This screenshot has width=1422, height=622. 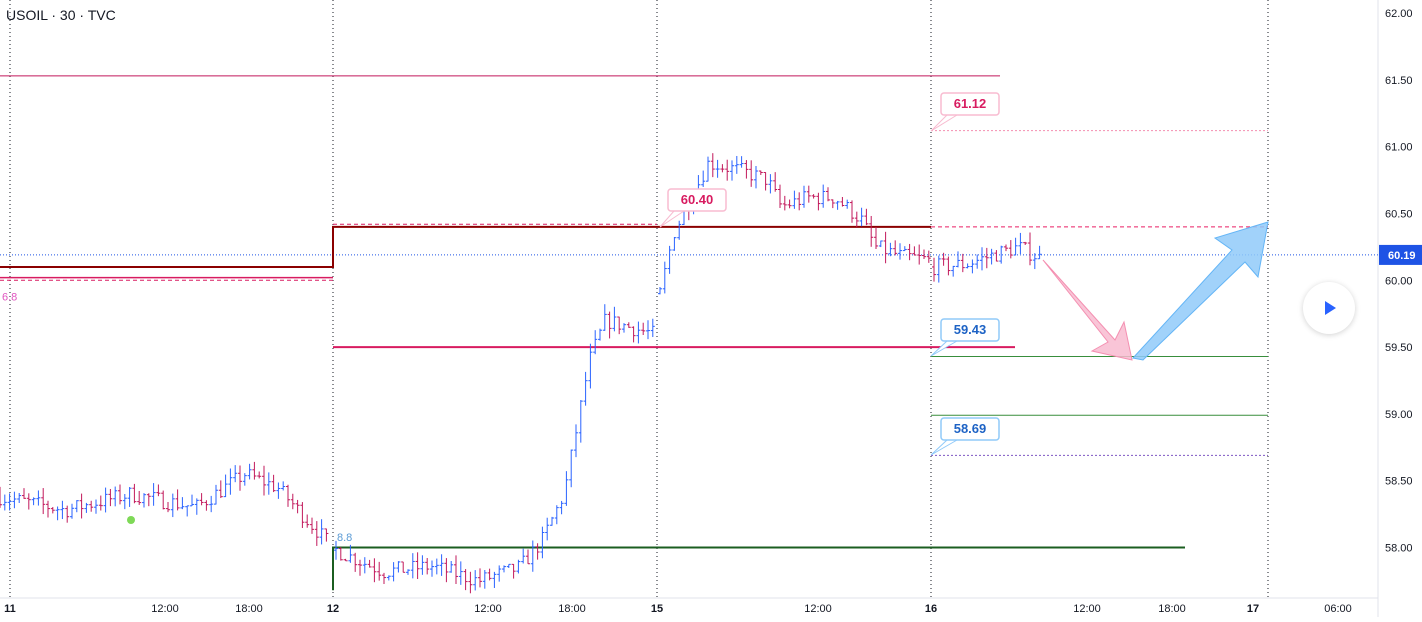 What do you see at coordinates (333, 609) in the screenshot?
I see `time-tick-label: 12` at bounding box center [333, 609].